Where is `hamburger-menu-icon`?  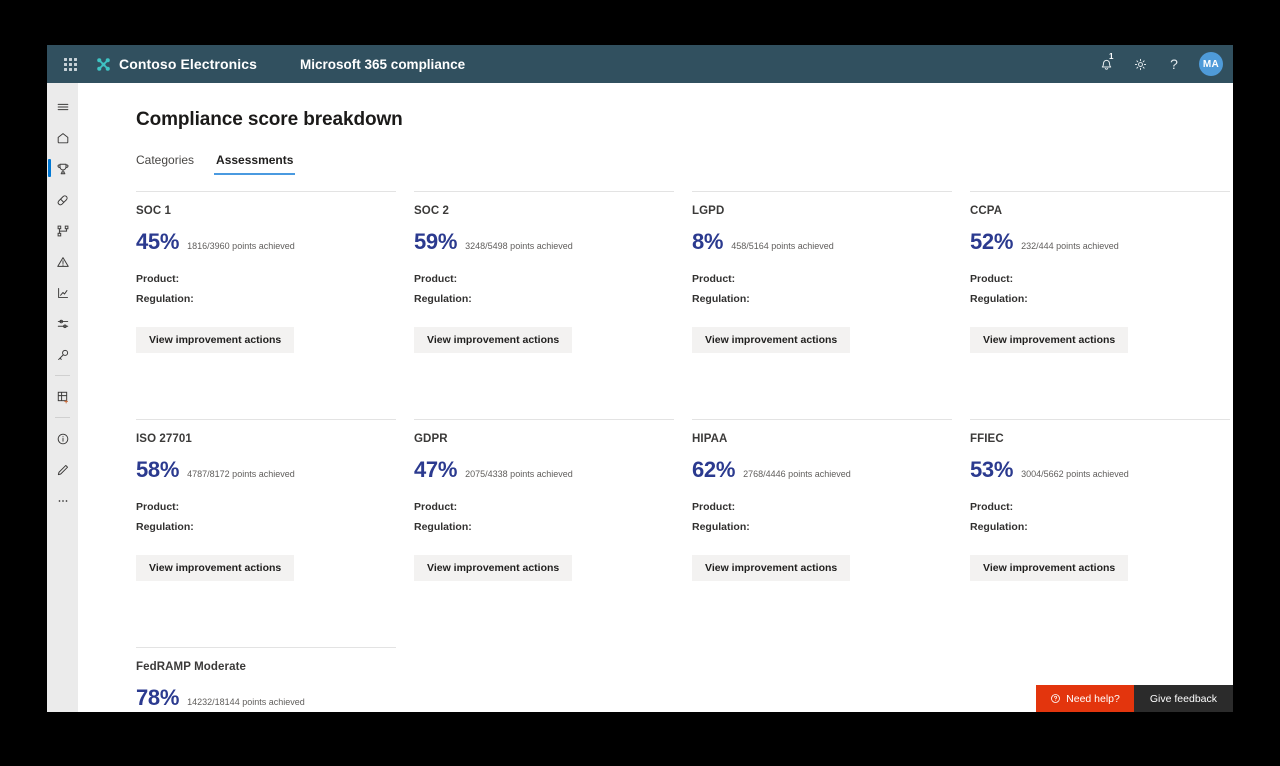 hamburger-menu-icon is located at coordinates (62, 106).